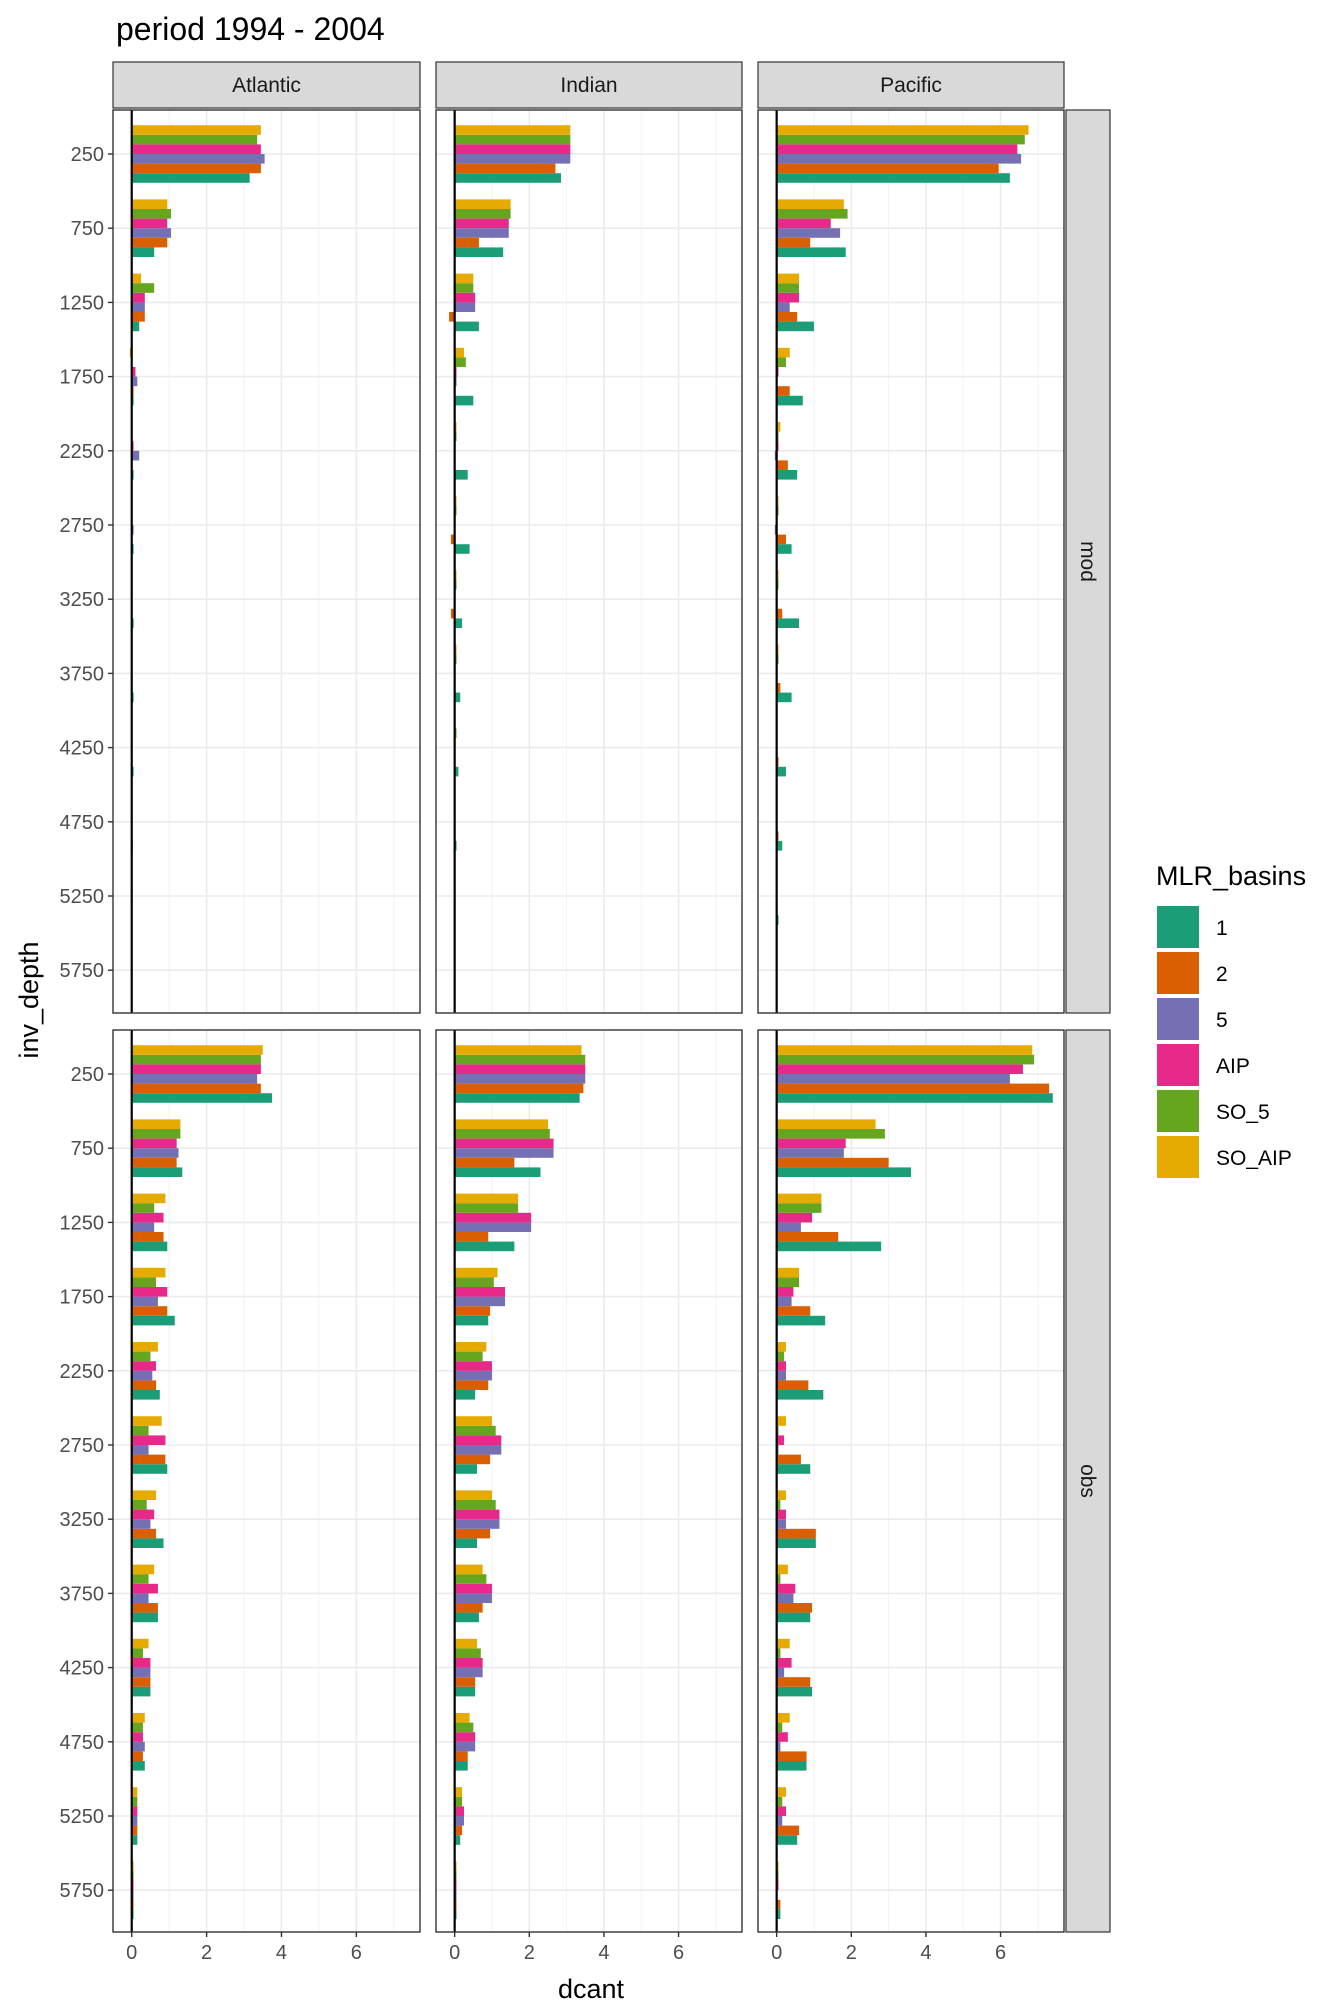 The image size is (1344, 2016). I want to click on facet-strip-label: Atlantic, so click(266, 85).